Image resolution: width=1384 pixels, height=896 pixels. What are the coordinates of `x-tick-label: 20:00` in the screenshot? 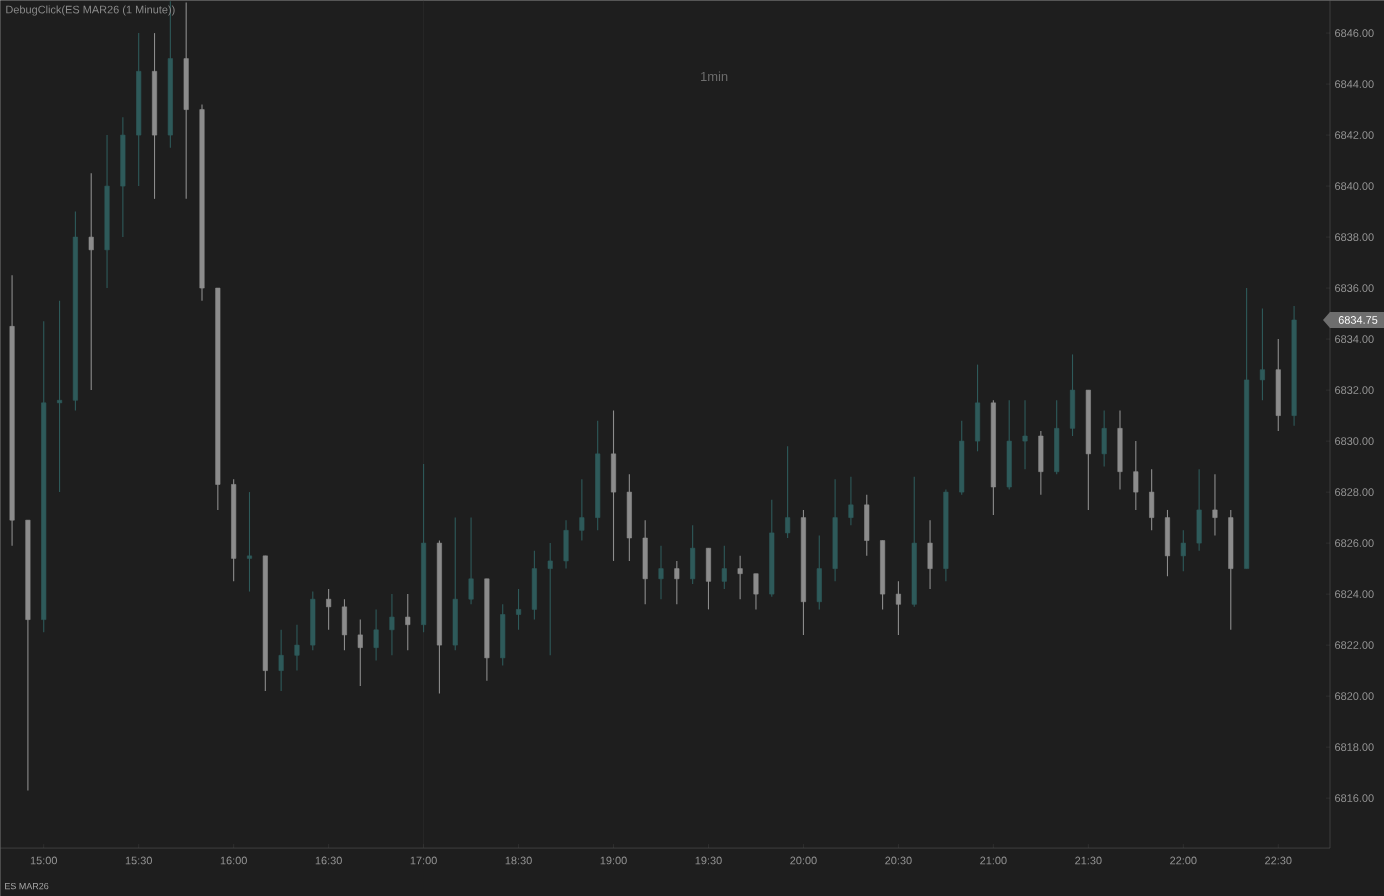 It's located at (803, 860).